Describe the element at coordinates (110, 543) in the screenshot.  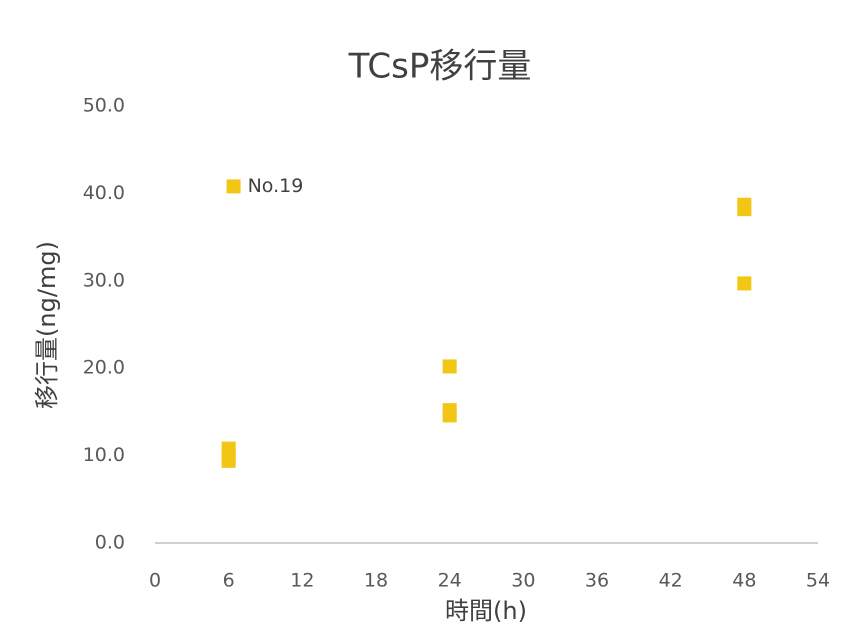
I see `y-tick-label: 0.0` at that location.